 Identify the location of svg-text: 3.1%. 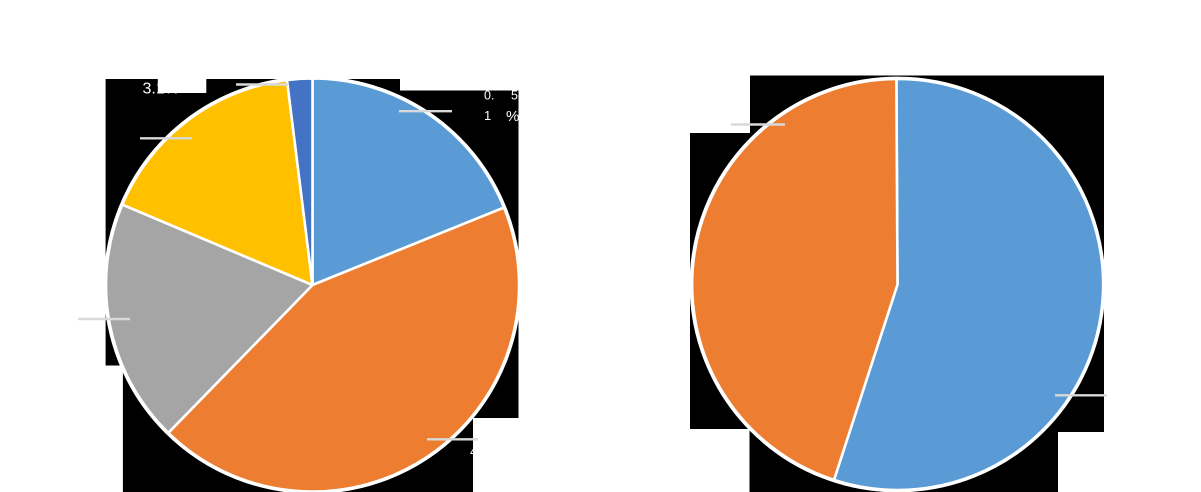
(161, 89).